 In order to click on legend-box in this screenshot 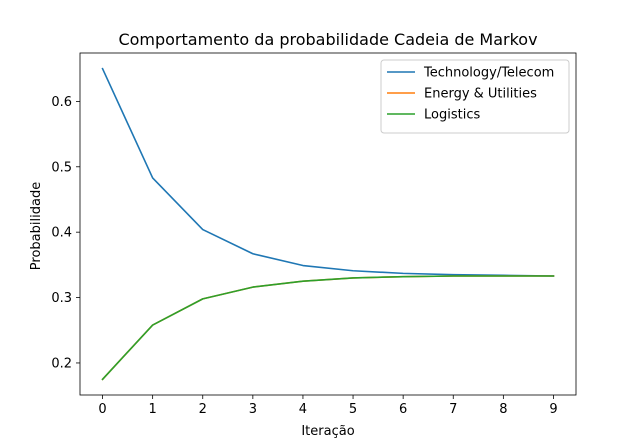, I will do `click(475, 96)`.